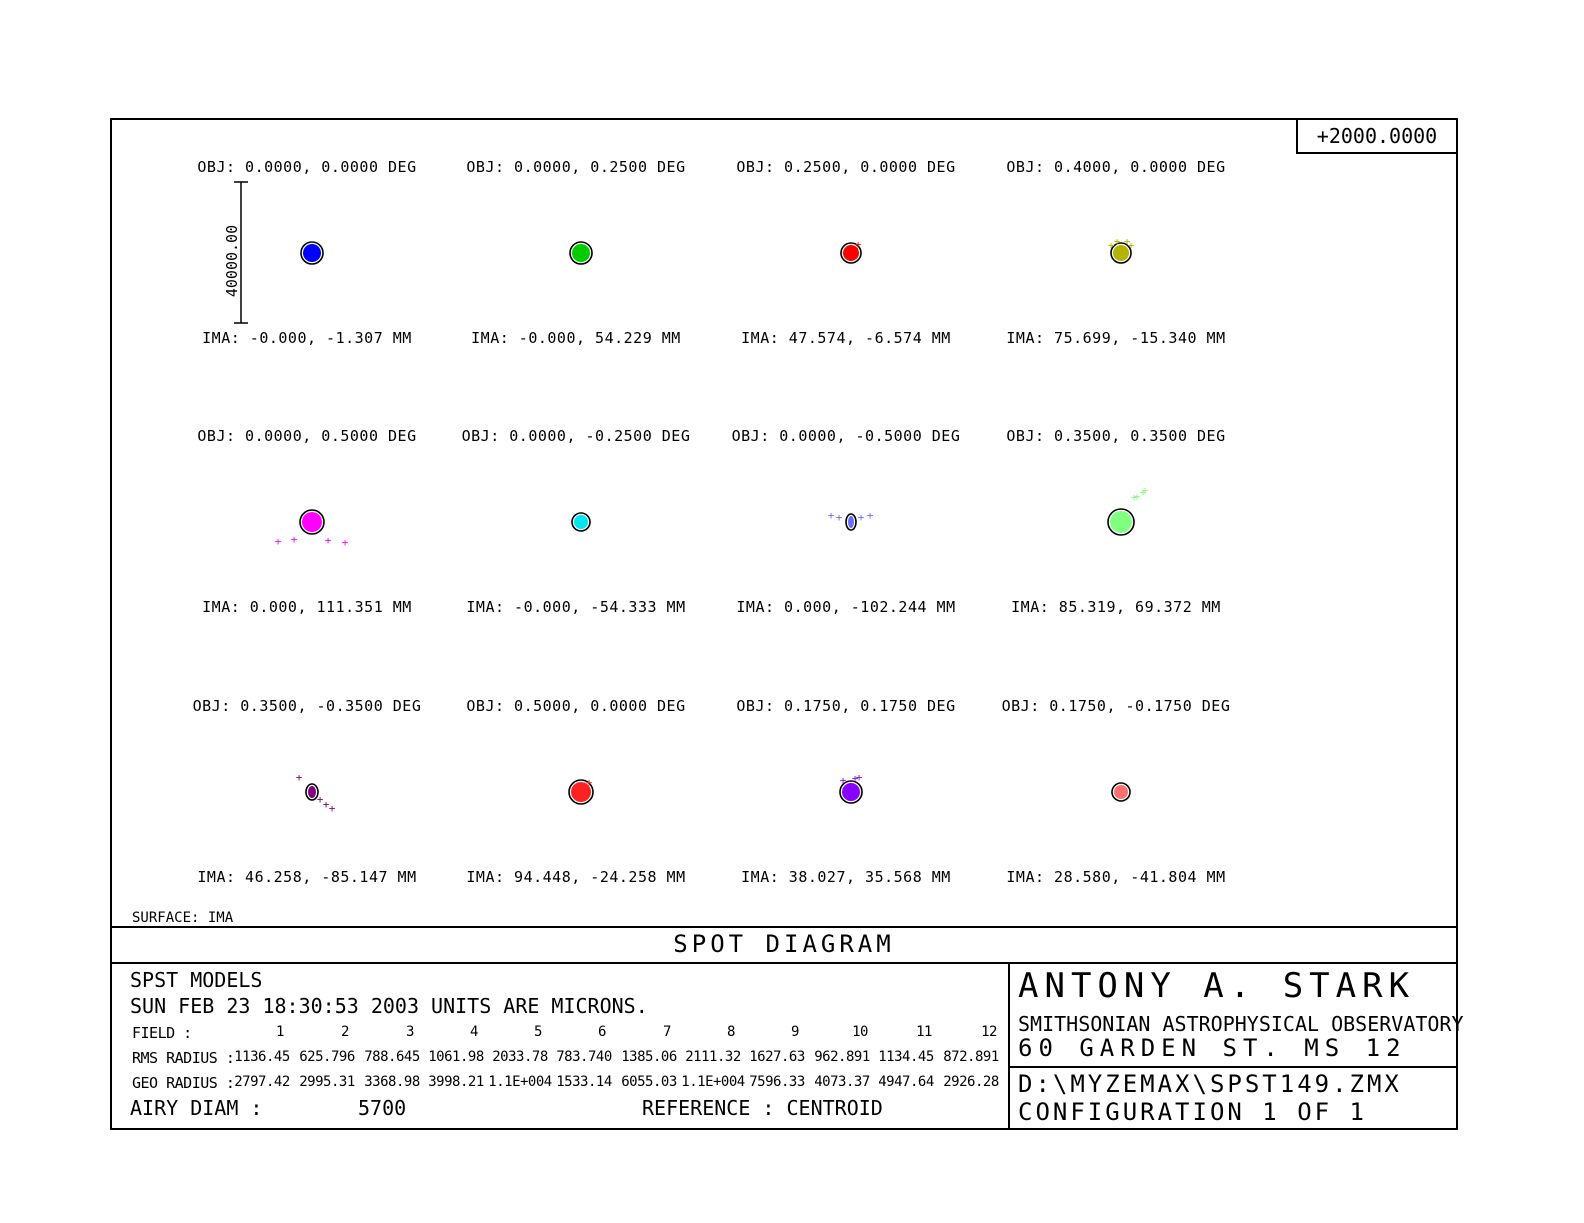 The width and height of the screenshot is (1584, 1223). Describe the element at coordinates (842, 1082) in the screenshot. I see `geo-value-10: 4073.37` at that location.